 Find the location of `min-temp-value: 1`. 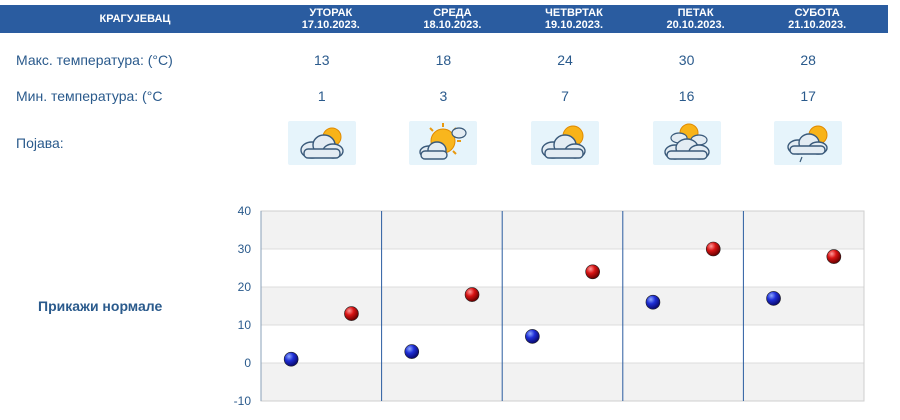

min-temp-value: 1 is located at coordinates (321, 96).